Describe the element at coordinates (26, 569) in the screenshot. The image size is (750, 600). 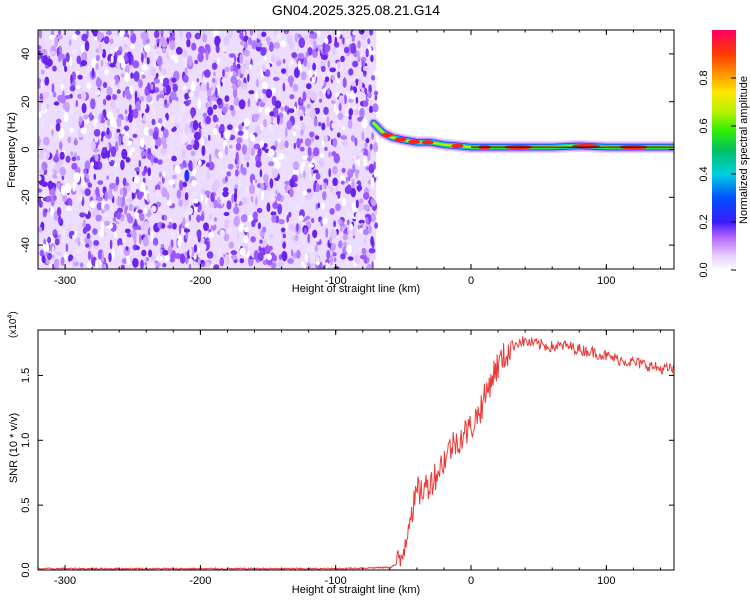
I see `y-tick-label: 0.0` at that location.